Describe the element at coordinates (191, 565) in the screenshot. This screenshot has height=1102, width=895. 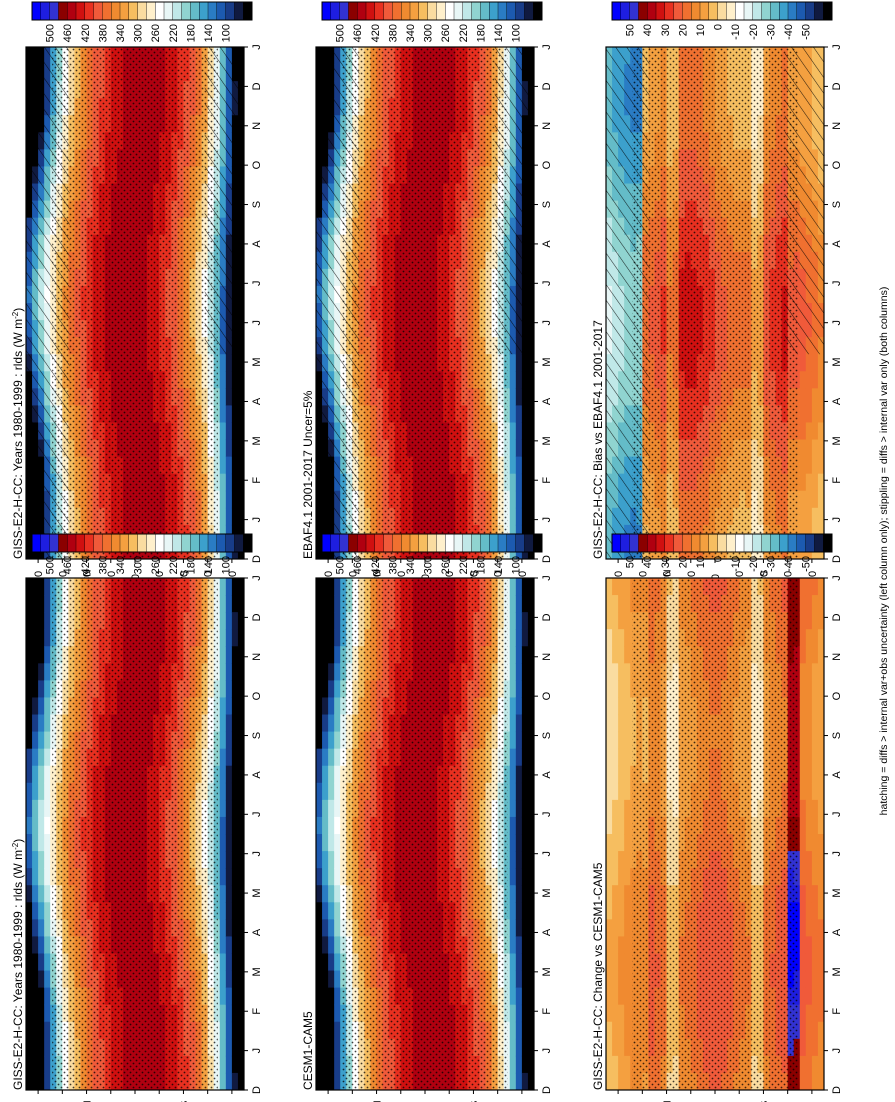
I see `colorbar-label: 180` at that location.